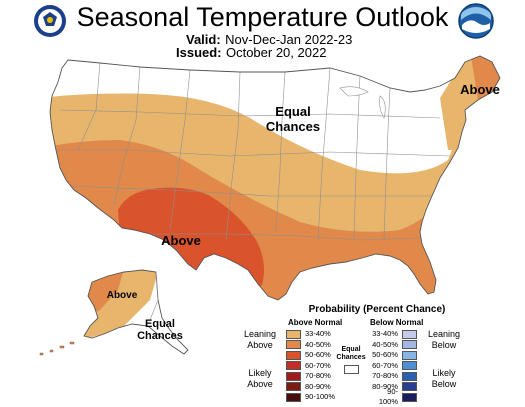 The height and width of the screenshot is (407, 525). What do you see at coordinates (203, 39) in the screenshot?
I see `valid-label: Valid:` at bounding box center [203, 39].